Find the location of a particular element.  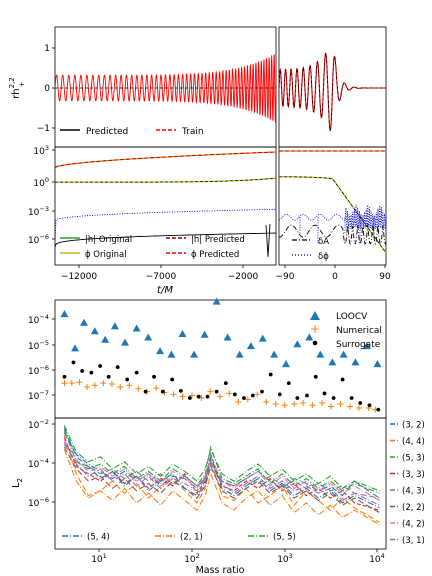

svg-text:rh2,2+: rh2,2 + is located at coordinates (17, 87).